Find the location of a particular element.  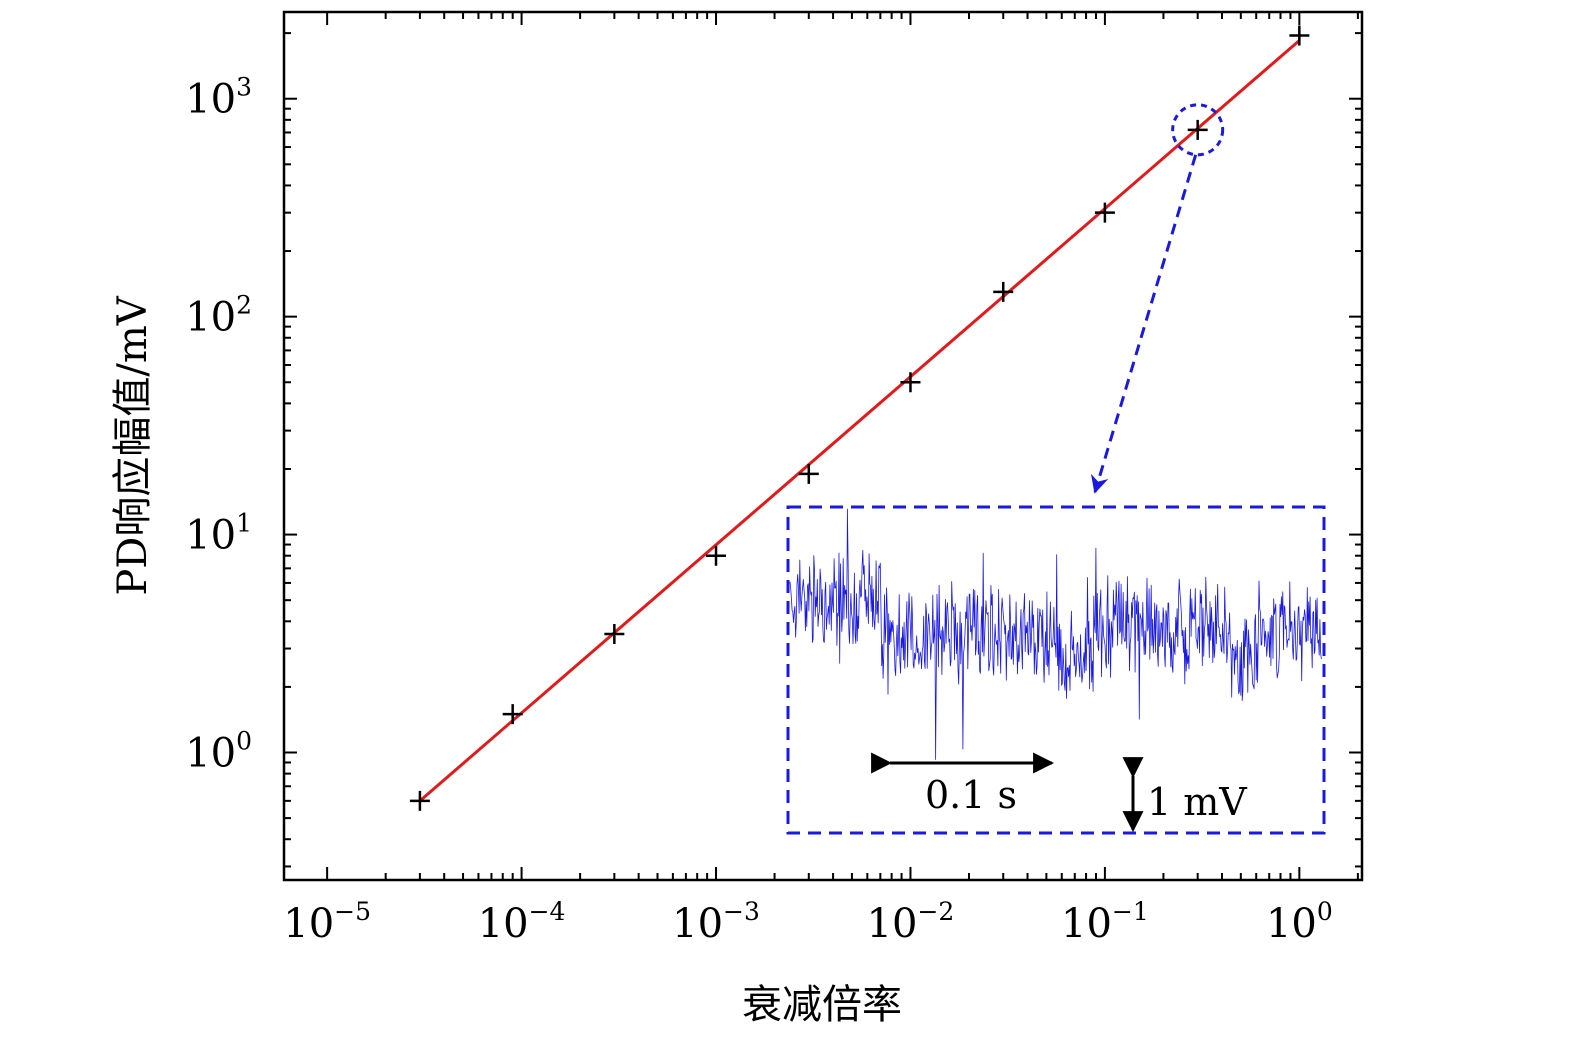

highlight-circle is located at coordinates (1198, 130).